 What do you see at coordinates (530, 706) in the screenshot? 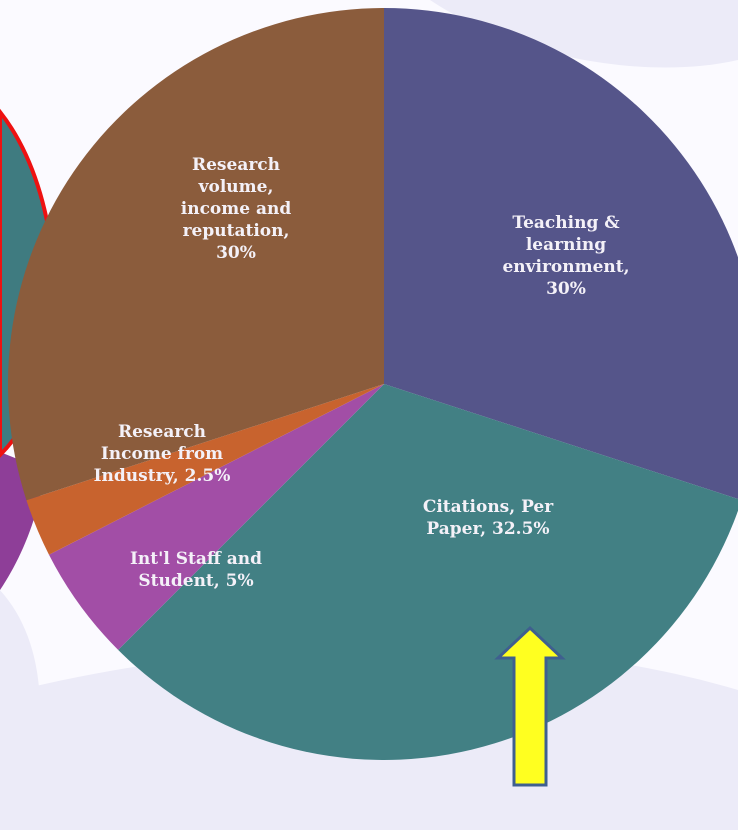
I see `arrow` at bounding box center [530, 706].